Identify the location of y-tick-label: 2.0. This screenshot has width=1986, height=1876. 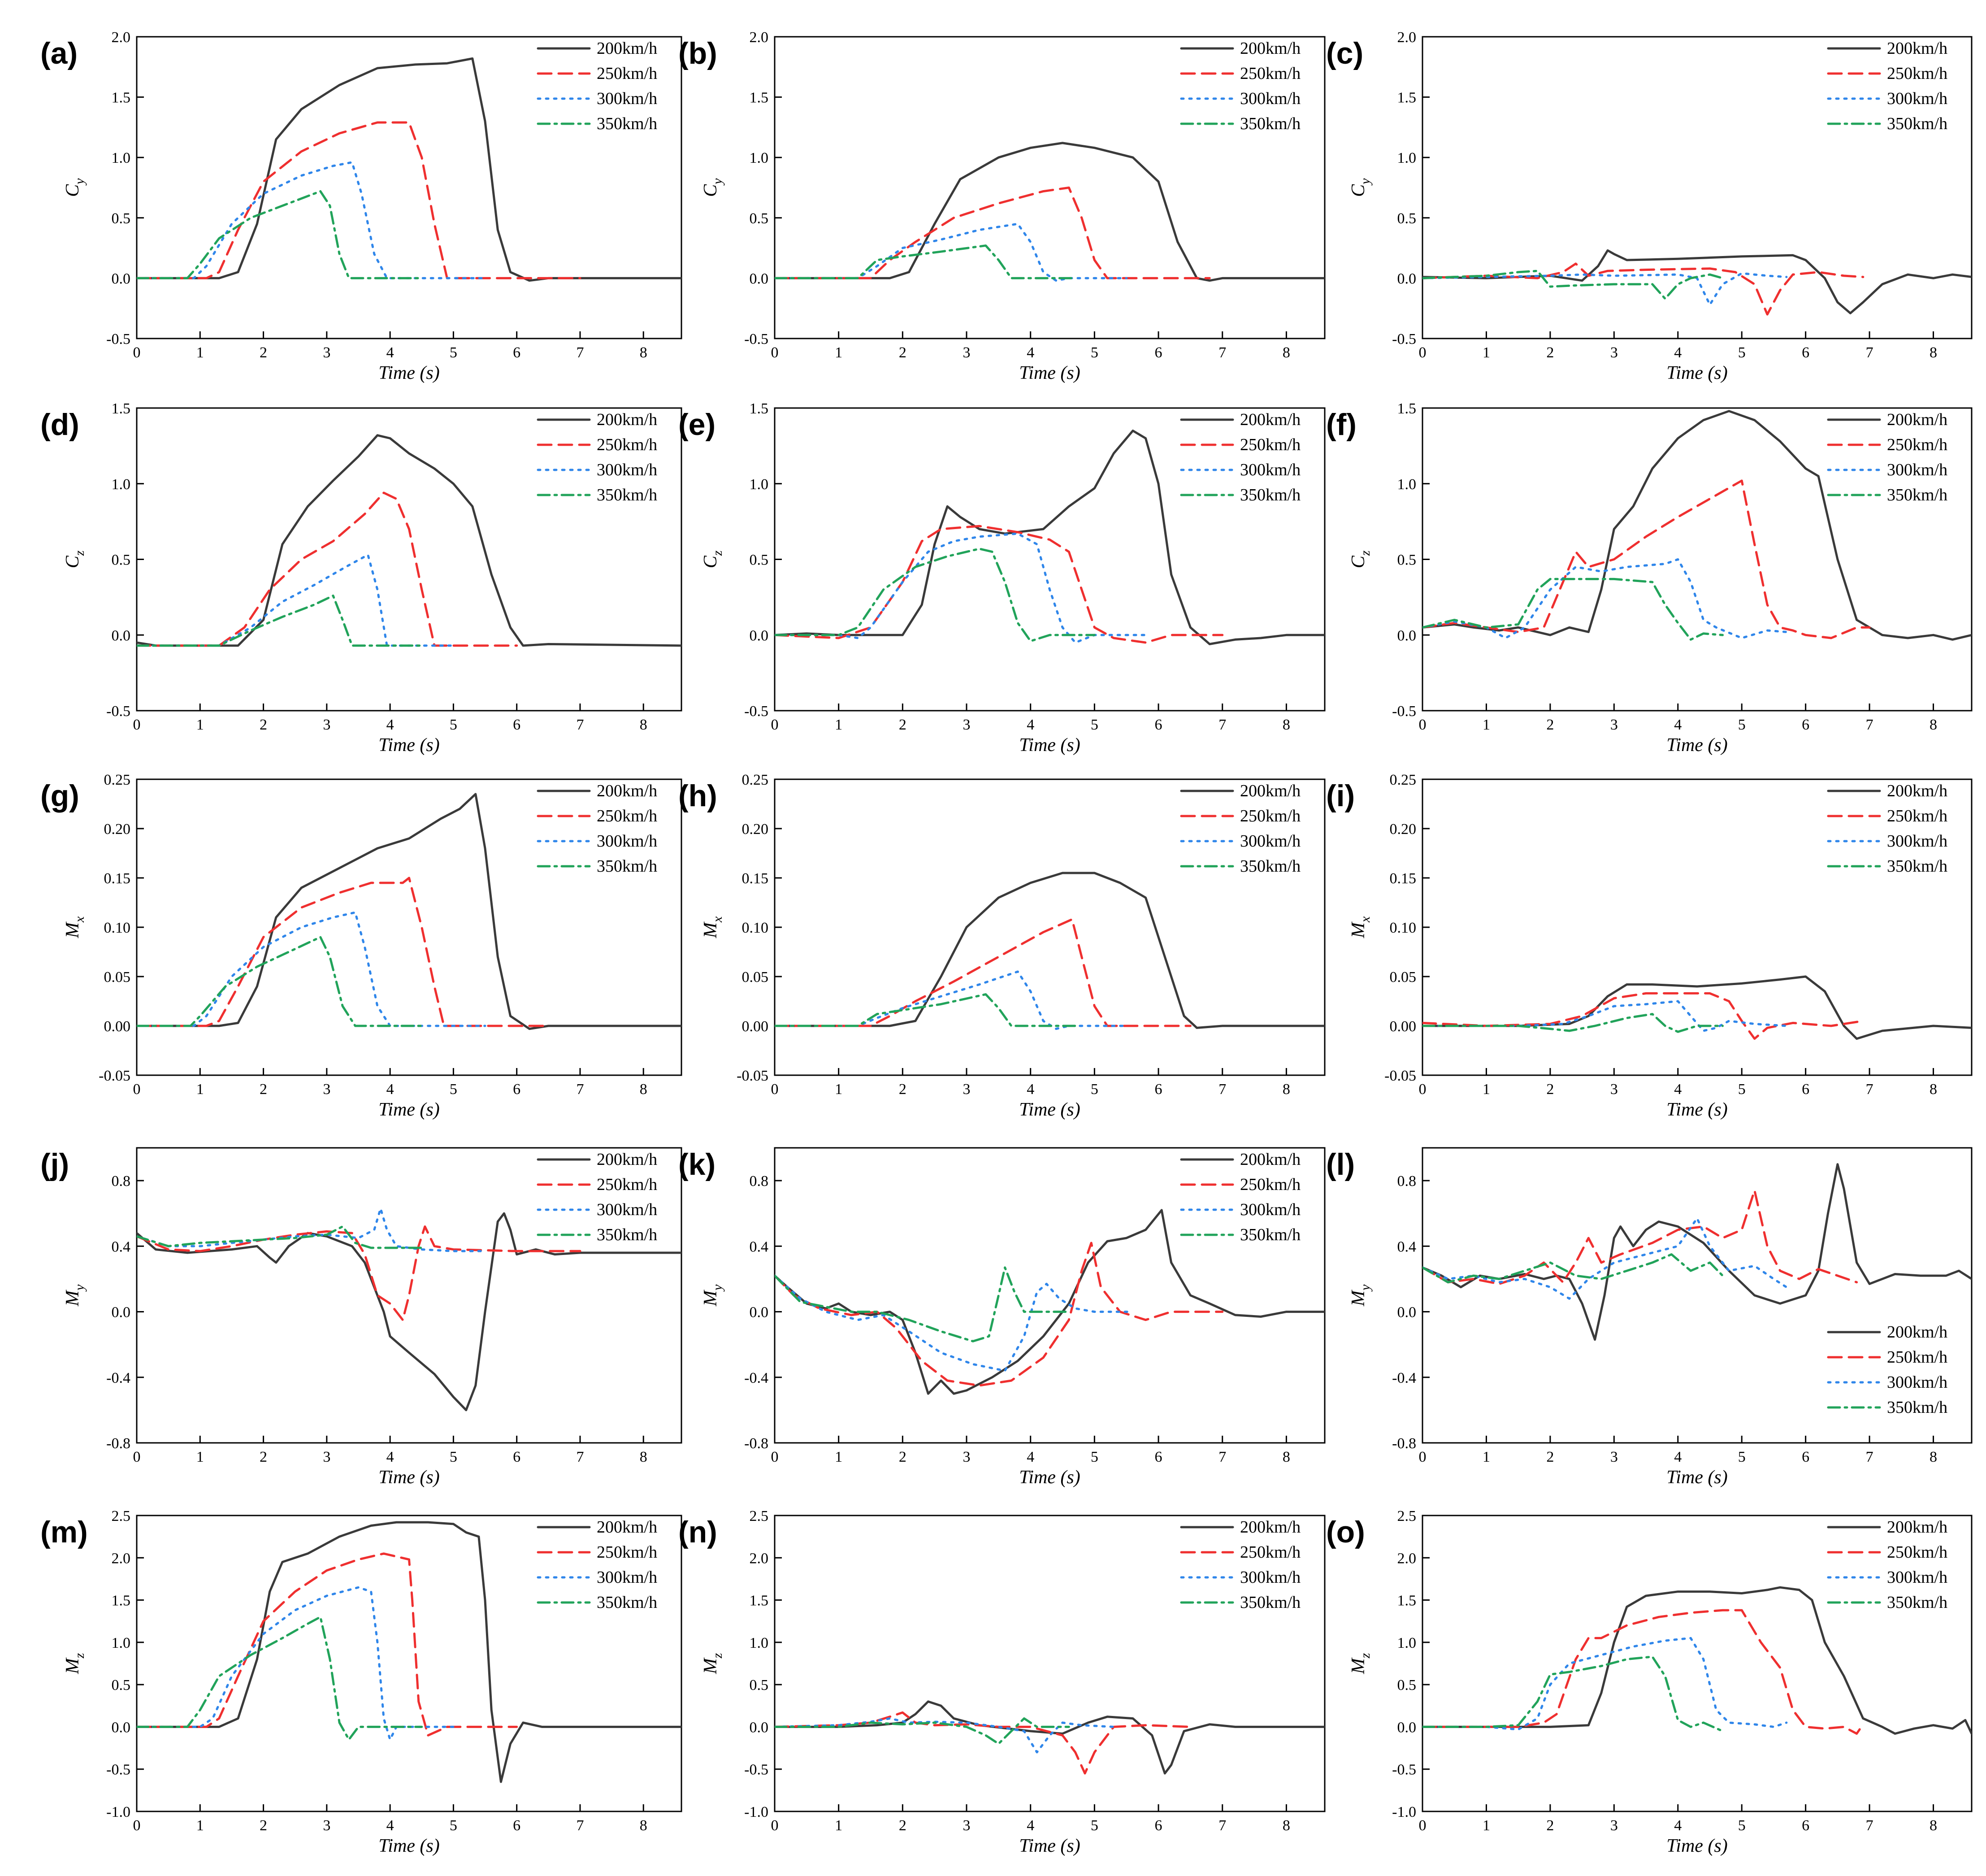
(1407, 1558).